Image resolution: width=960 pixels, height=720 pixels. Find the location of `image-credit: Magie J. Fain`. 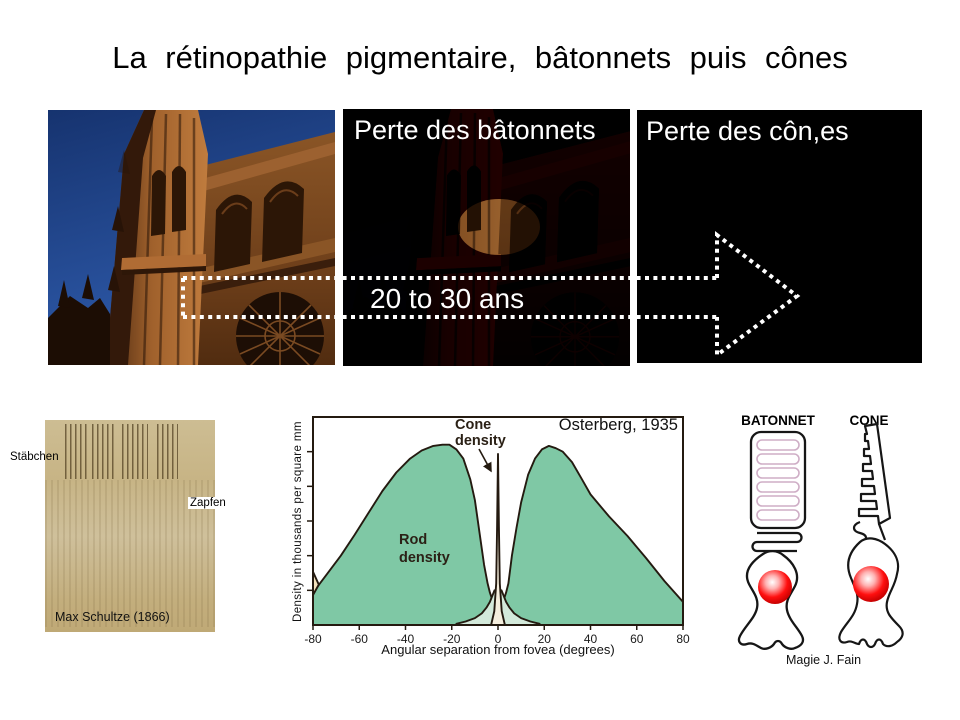

image-credit: Magie J. Fain is located at coordinates (824, 660).